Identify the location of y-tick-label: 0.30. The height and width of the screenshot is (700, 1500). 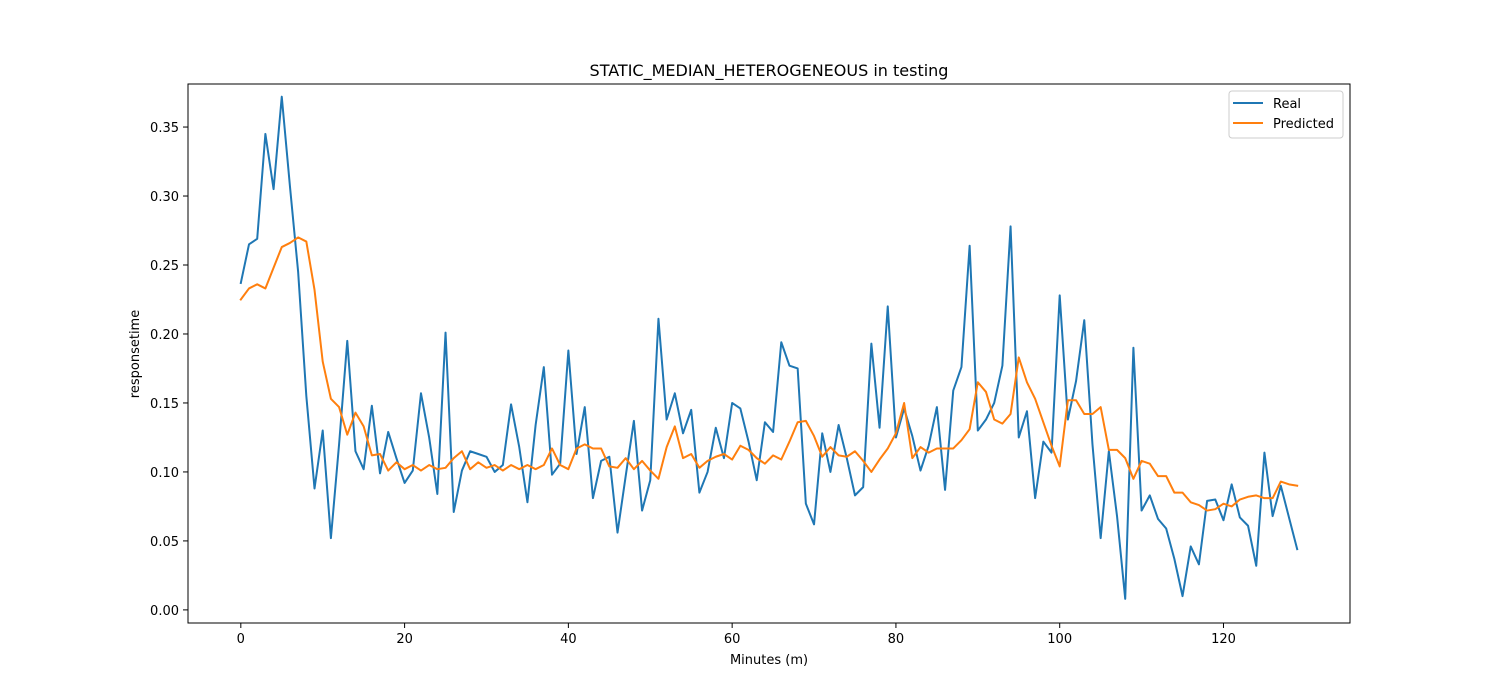
(164, 197).